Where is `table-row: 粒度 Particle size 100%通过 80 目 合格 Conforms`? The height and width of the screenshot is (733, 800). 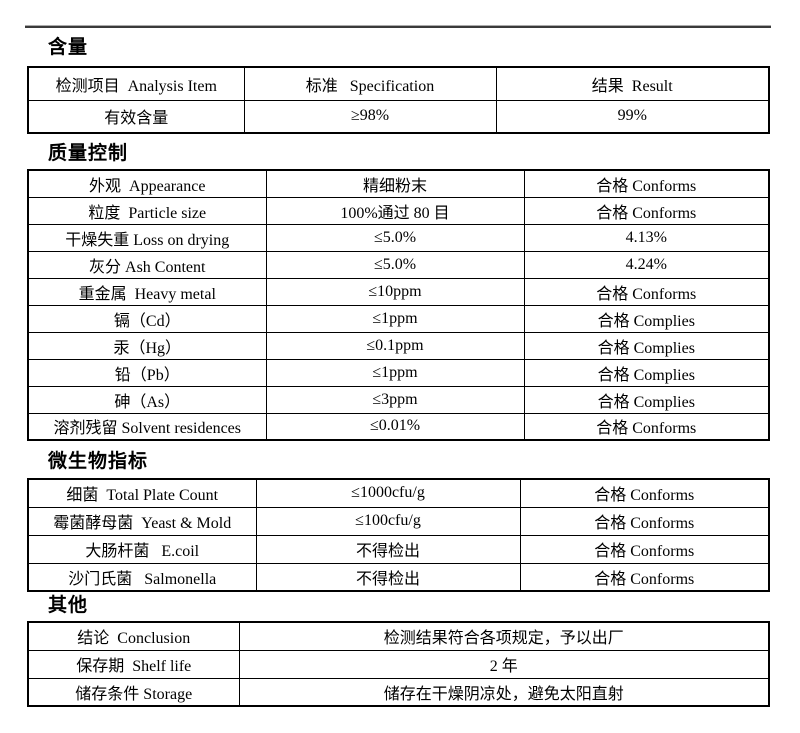 table-row: 粒度 Particle size 100%通过 80 目 合格 Conforms is located at coordinates (398, 210).